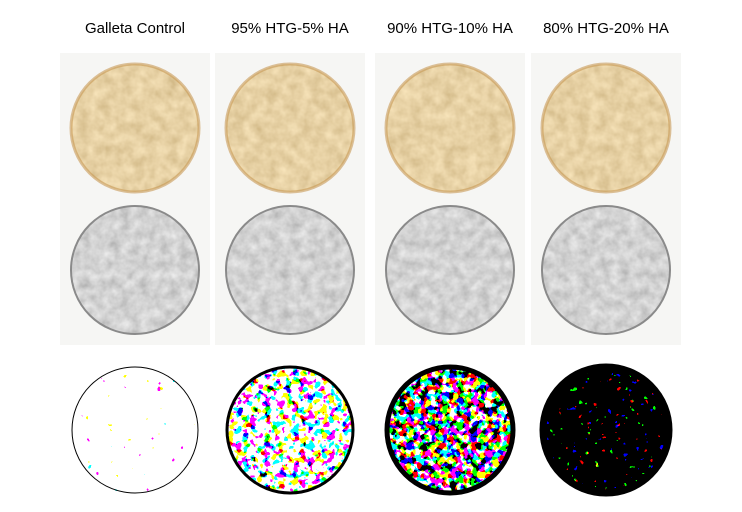 The height and width of the screenshot is (512, 742). Describe the element at coordinates (450, 28) in the screenshot. I see `column-header: 90% HTG-10% HA` at that location.